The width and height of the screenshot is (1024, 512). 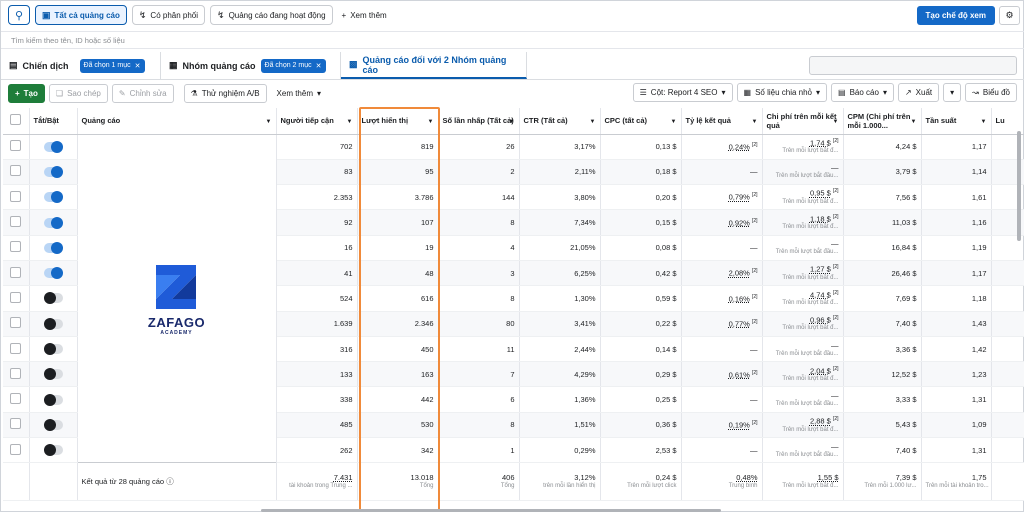 I want to click on export-button: ↗ Xuất, so click(x=918, y=92).